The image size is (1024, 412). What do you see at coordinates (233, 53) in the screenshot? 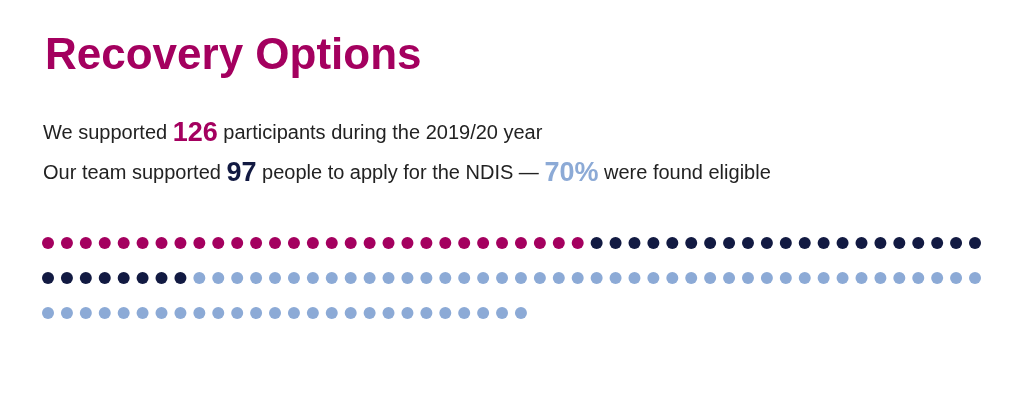
I see `text: Recovery Options` at bounding box center [233, 53].